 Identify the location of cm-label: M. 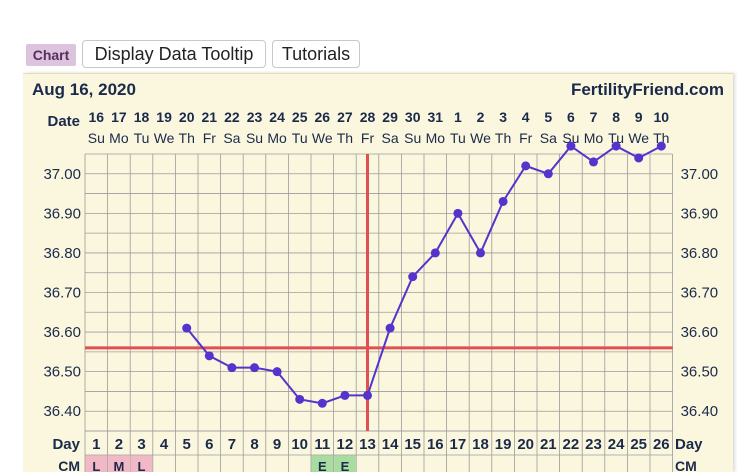
(118, 465).